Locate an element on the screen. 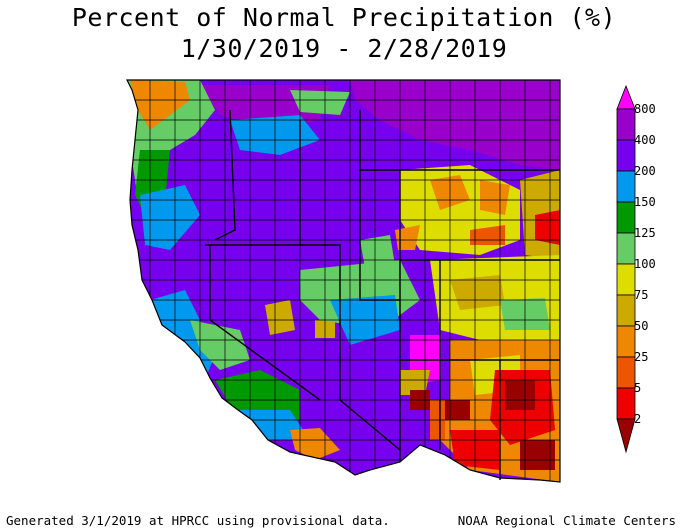  legend-label: 200 is located at coordinates (645, 171).